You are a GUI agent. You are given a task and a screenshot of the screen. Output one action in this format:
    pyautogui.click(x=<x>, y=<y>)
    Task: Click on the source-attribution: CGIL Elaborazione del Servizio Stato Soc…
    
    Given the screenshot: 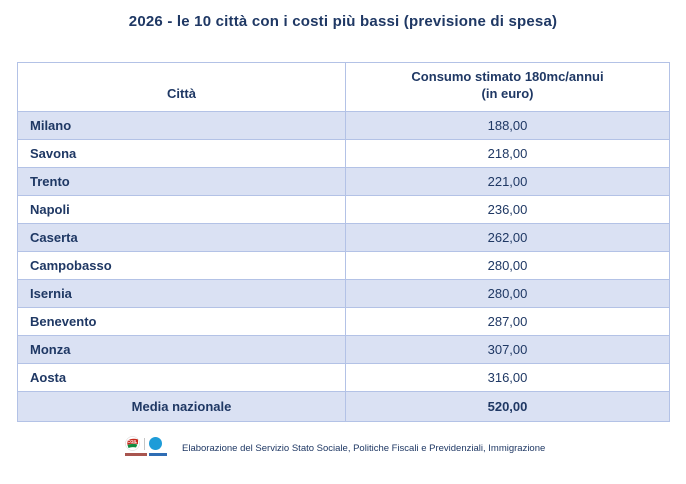 What is the action you would take?
    pyautogui.click(x=335, y=446)
    